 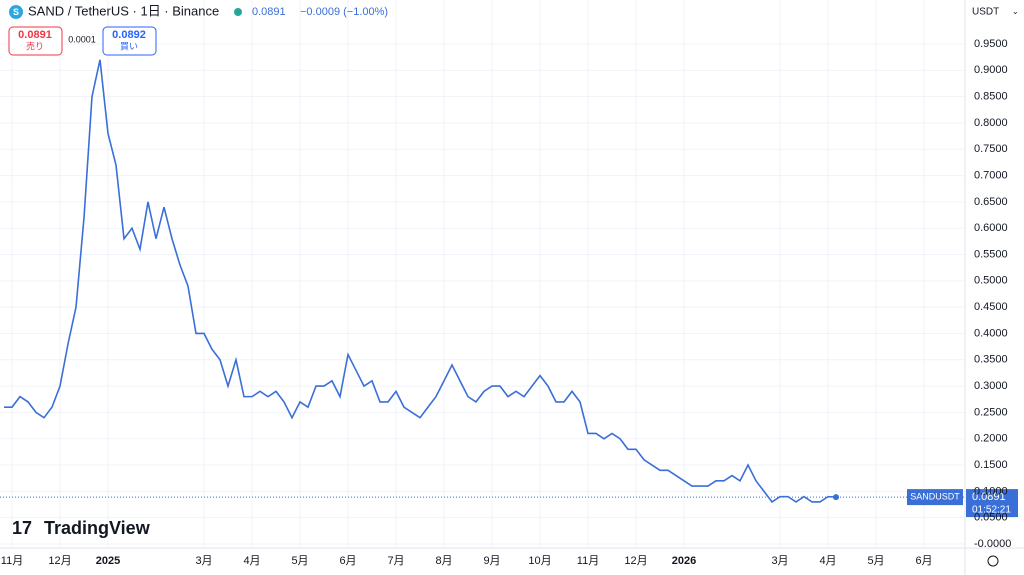 What do you see at coordinates (991, 412) in the screenshot?
I see `y-tick-label: 0.2500` at bounding box center [991, 412].